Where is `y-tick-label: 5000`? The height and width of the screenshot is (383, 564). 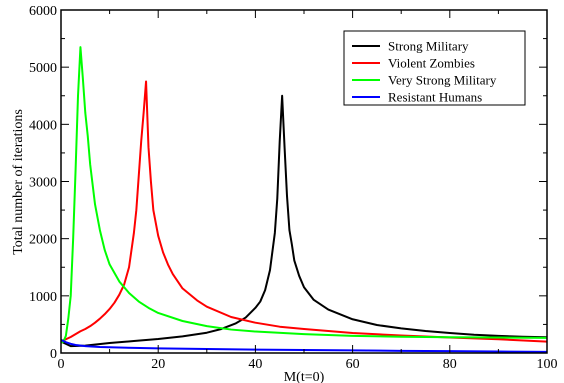
y-tick-label: 5000 is located at coordinates (43, 68).